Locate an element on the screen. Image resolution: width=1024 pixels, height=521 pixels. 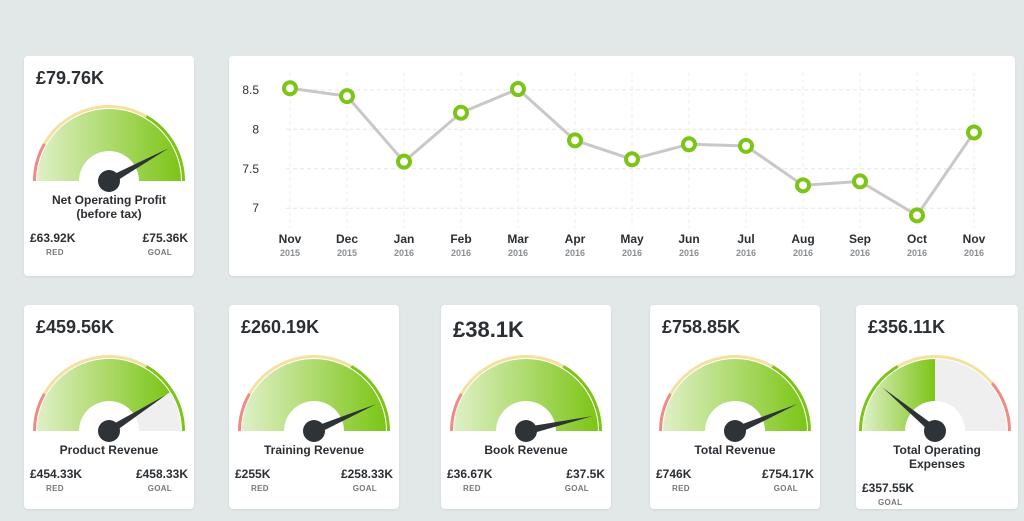
goal-threshold-value: £357.55K is located at coordinates (888, 488).